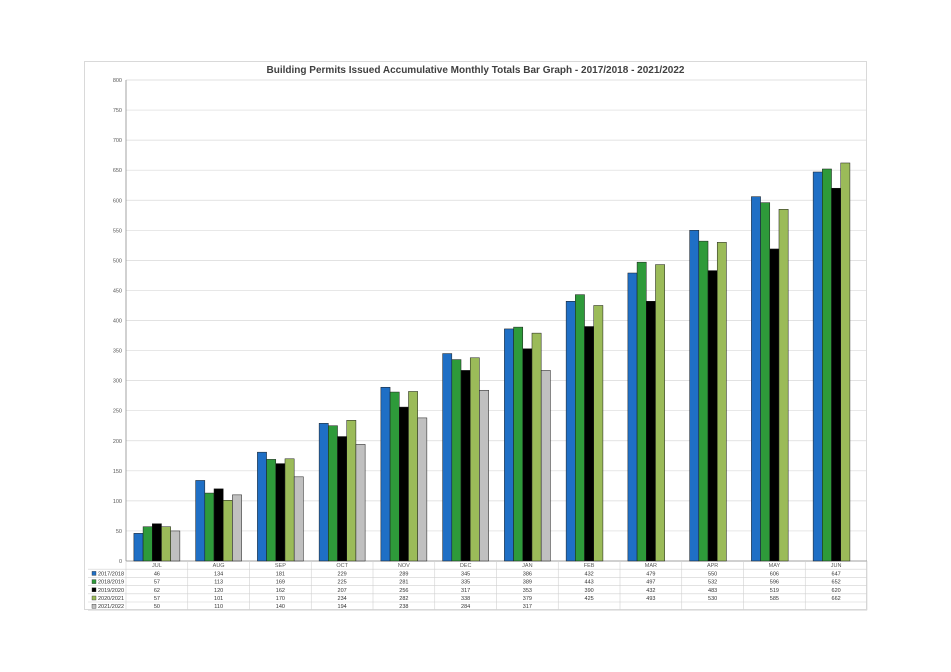 This screenshot has width=951, height=672. Describe the element at coordinates (117, 81) in the screenshot. I see `y-tick-label: 800` at that location.